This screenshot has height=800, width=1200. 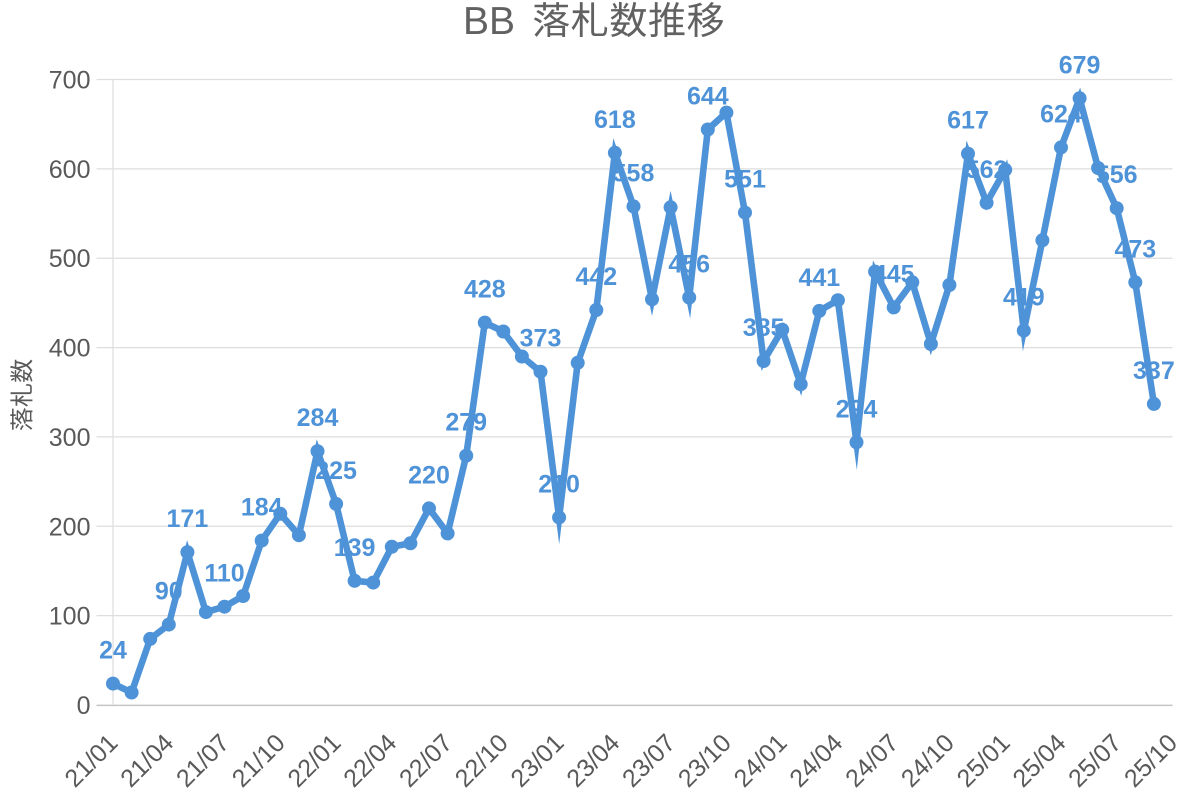 What do you see at coordinates (224, 574) in the screenshot?
I see `svg-text: 110` at bounding box center [224, 574].